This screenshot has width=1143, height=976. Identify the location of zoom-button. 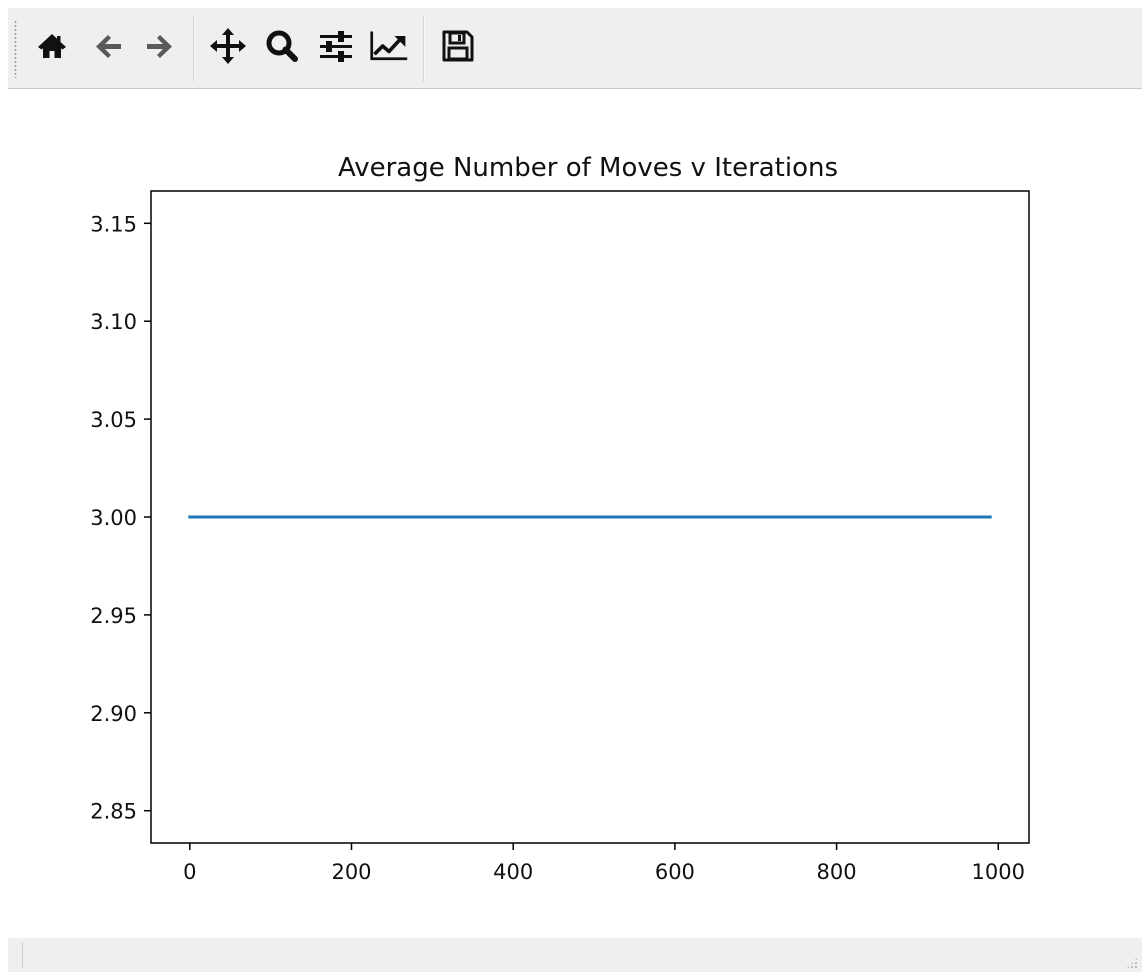
(282, 46).